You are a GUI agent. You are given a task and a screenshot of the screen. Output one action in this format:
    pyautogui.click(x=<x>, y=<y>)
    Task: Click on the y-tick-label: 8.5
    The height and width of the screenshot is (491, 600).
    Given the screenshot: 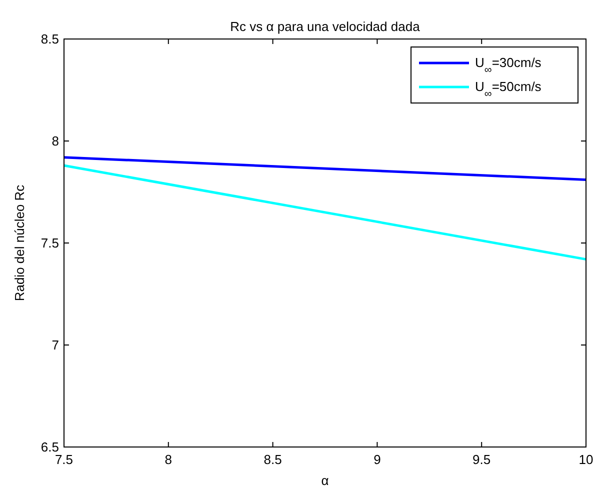 What is the action you would take?
    pyautogui.click(x=49, y=39)
    